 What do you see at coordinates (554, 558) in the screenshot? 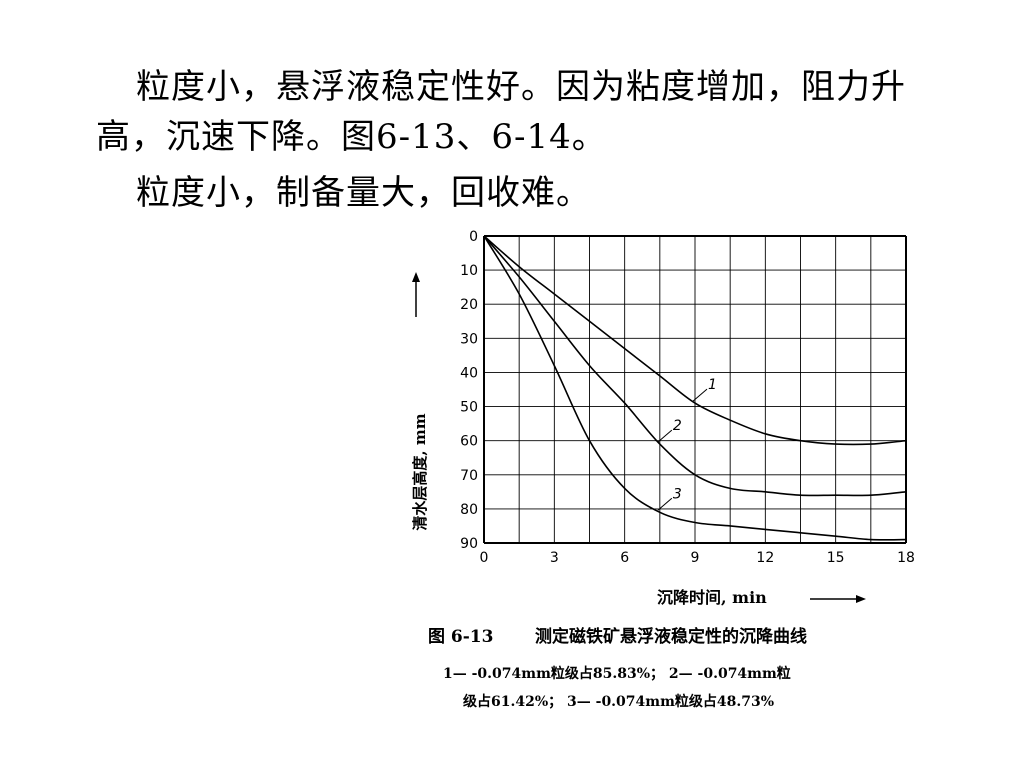
I see `x-tick-label: 3` at bounding box center [554, 558].